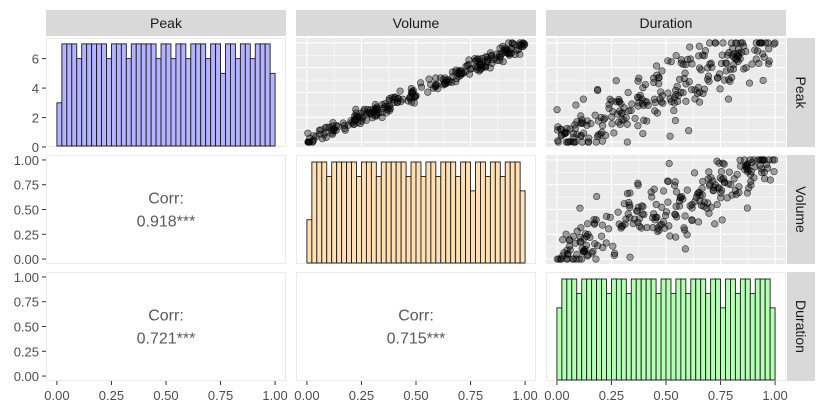  I want to click on strip-row-duration, so click(801, 326).